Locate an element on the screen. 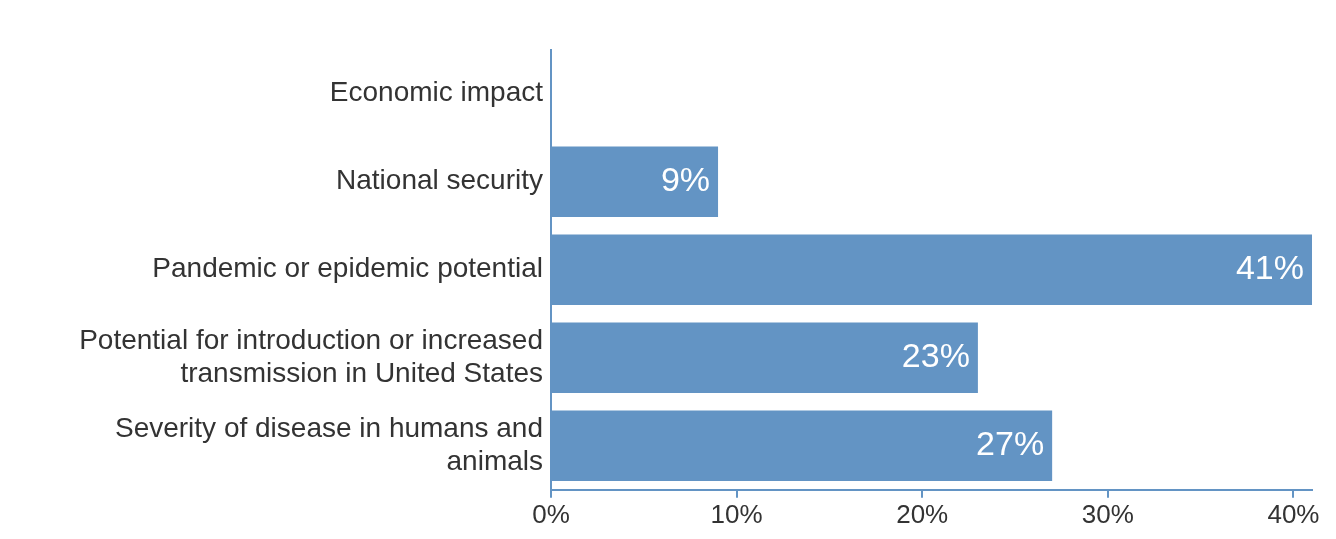  data-label: 9% is located at coordinates (685, 179).